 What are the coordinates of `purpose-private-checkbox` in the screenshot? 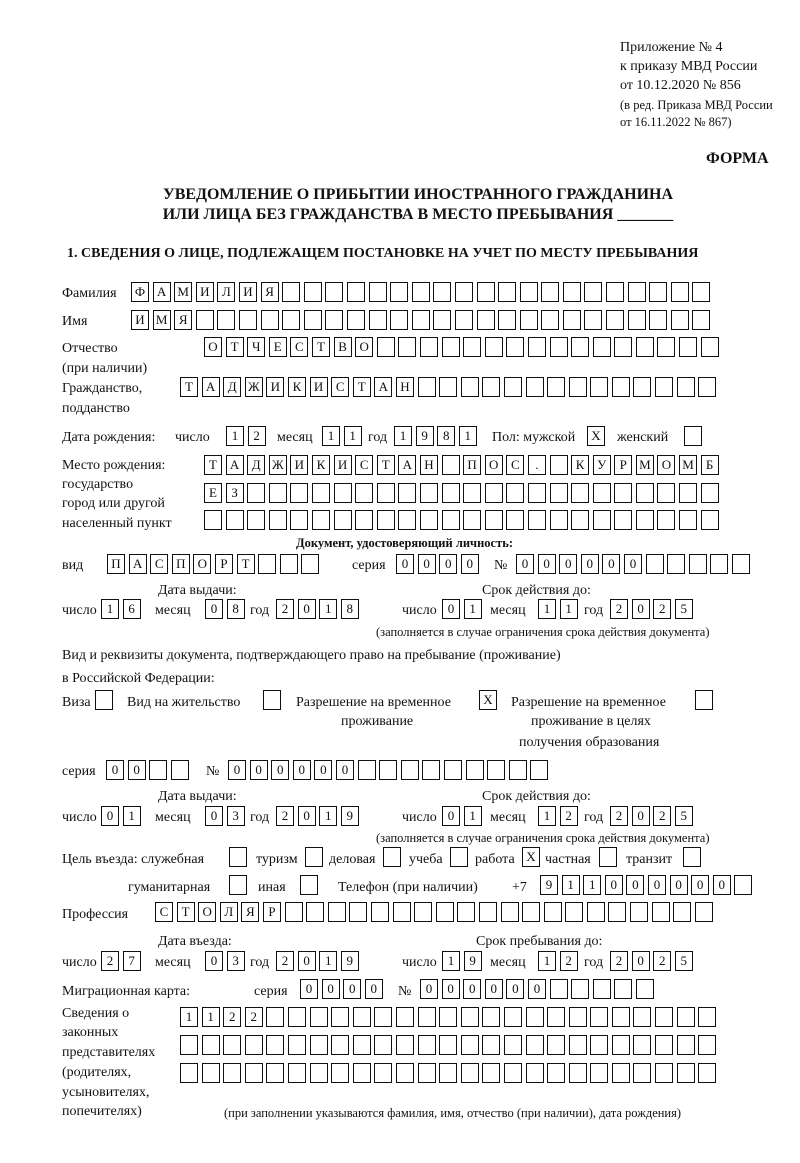 It's located at (610, 857).